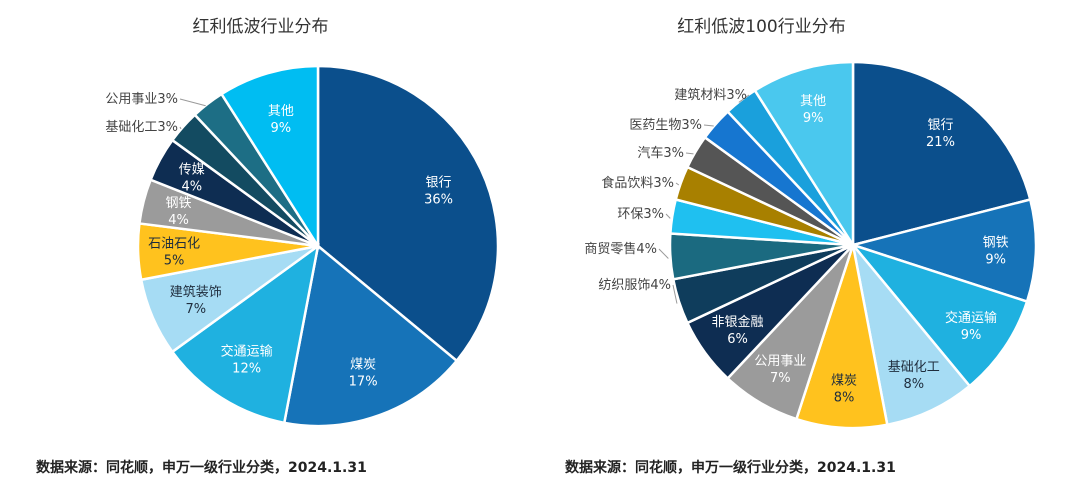 This screenshot has width=1082, height=497. I want to click on outside-slice-label: 基础化工3%, so click(141, 127).